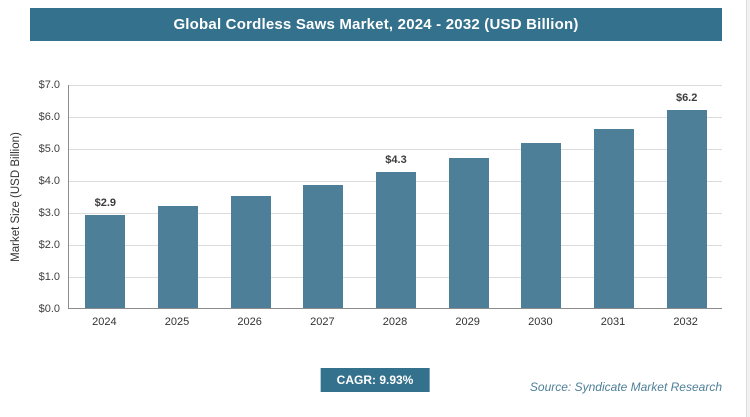 This screenshot has height=417, width=750. Describe the element at coordinates (322, 322) in the screenshot. I see `x-tick-label-2027: 2027` at that location.